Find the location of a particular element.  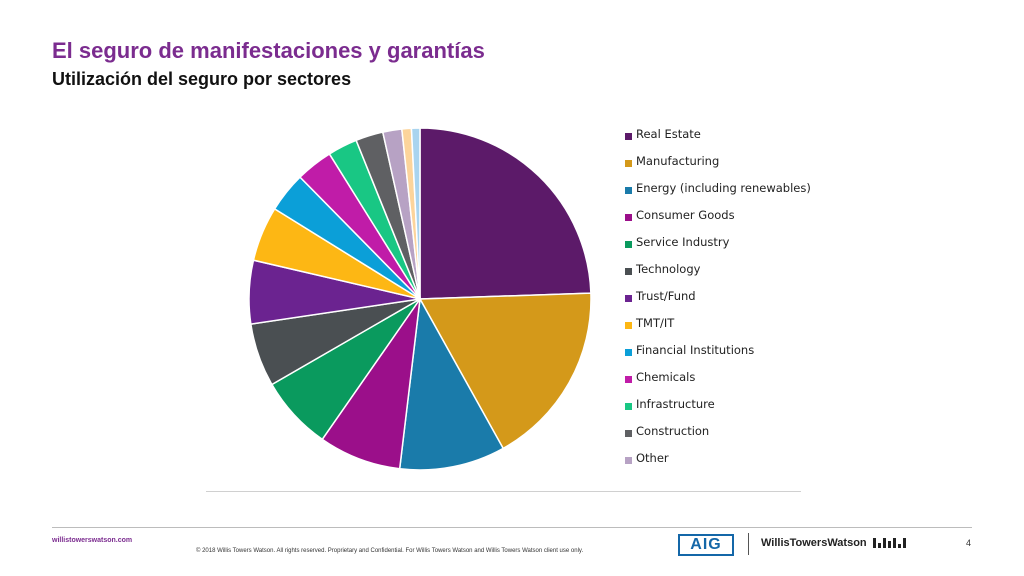

page-subtitle: Utilización del seguro por sectores is located at coordinates (202, 79).